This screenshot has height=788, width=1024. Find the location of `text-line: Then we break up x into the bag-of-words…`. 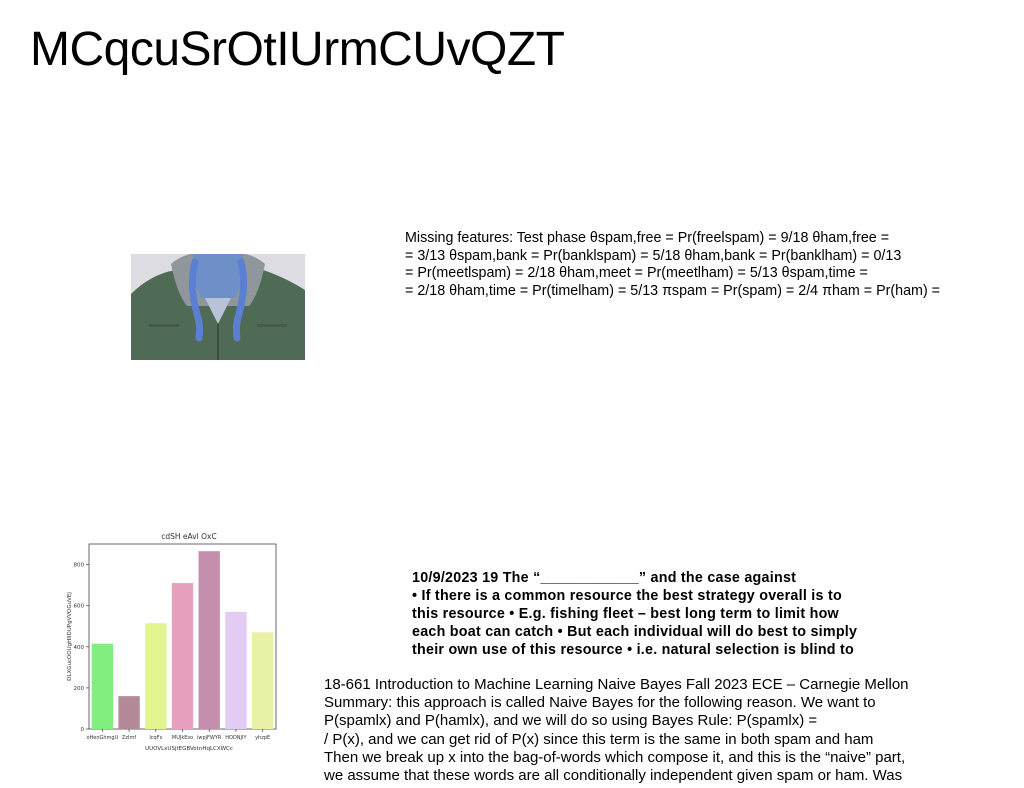

text-line: Then we break up x into the bag-of-words… is located at coordinates (615, 757).